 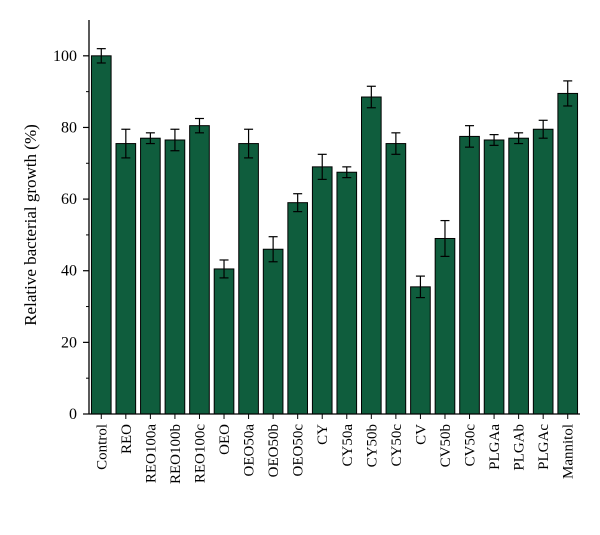 What do you see at coordinates (518, 276) in the screenshot?
I see `bar-plgab` at bounding box center [518, 276].